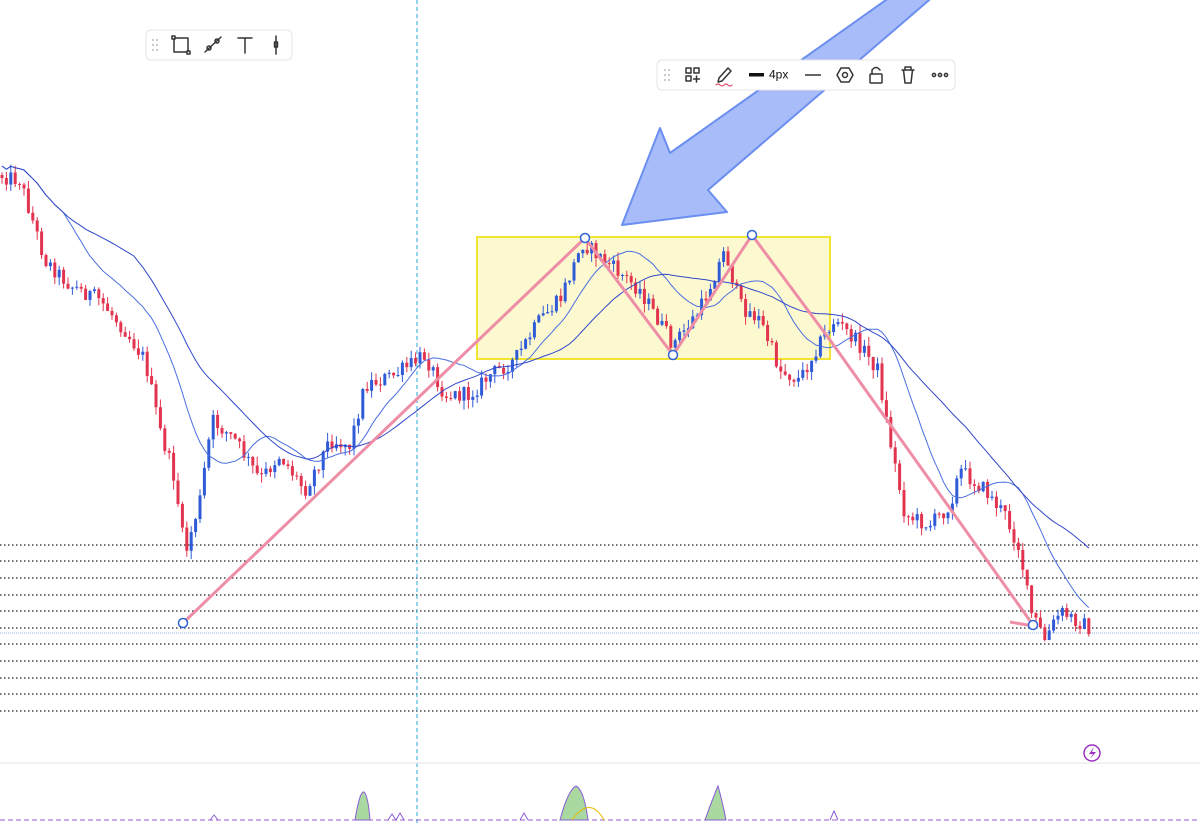 The width and height of the screenshot is (1200, 825). What do you see at coordinates (908, 75) in the screenshot?
I see `delete-button` at bounding box center [908, 75].